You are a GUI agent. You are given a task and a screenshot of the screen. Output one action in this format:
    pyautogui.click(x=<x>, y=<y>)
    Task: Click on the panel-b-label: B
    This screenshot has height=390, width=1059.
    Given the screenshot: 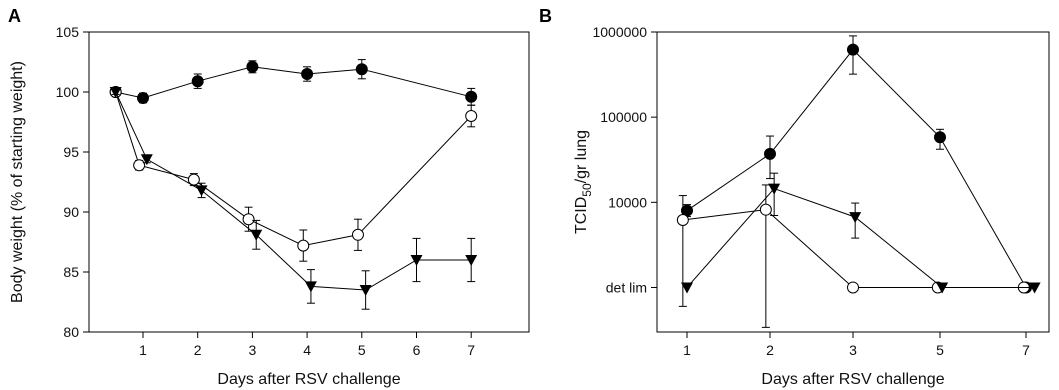 What is the action you would take?
    pyautogui.click(x=545, y=16)
    